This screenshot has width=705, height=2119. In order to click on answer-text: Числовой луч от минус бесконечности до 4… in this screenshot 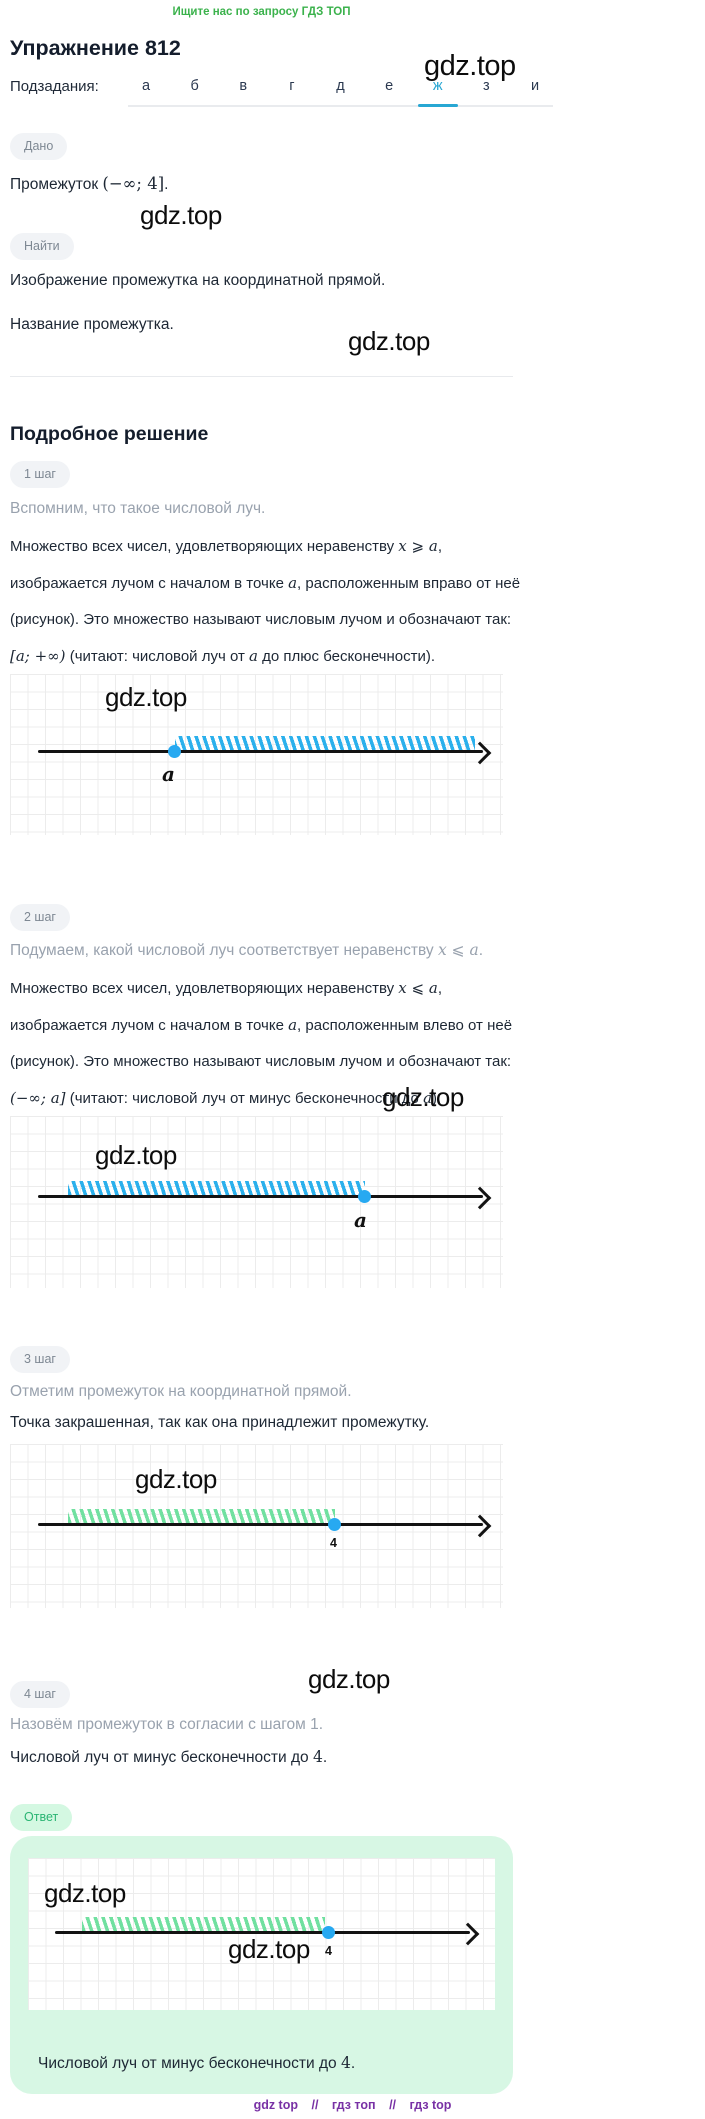, I will do `click(197, 2063)`.